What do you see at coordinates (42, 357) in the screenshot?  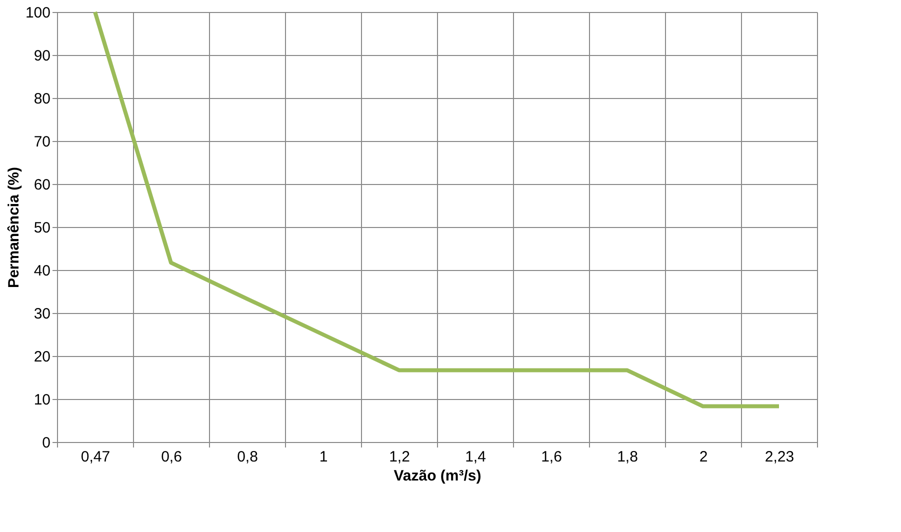 I see `y-tick-label: 20` at bounding box center [42, 357].